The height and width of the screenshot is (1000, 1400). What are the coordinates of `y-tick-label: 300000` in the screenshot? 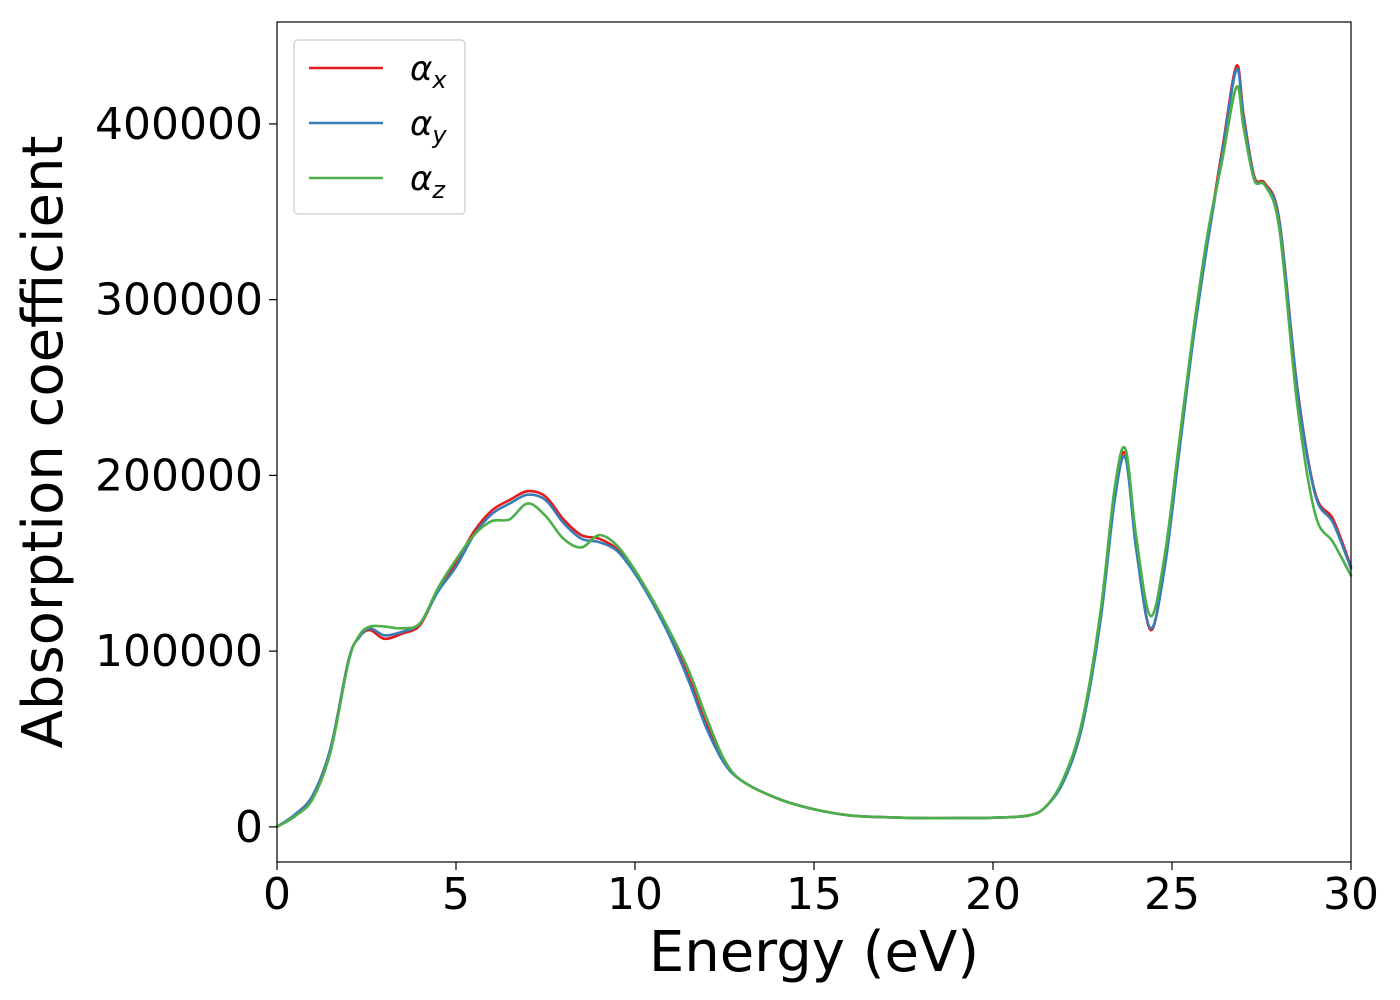 It's located at (179, 300).